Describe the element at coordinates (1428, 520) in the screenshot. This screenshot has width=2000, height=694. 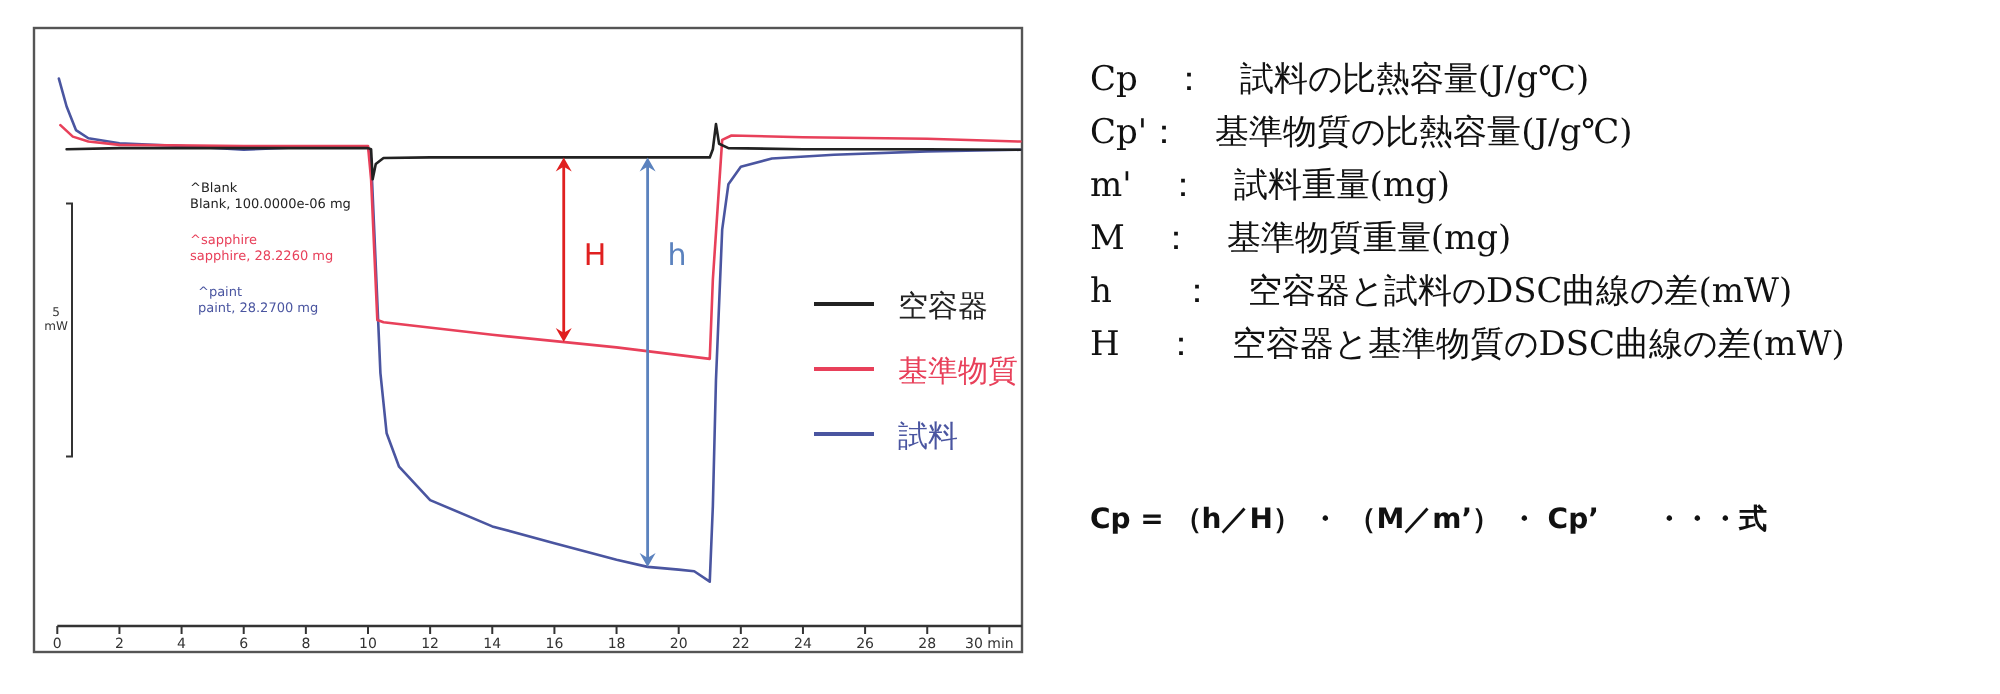
I see `text: Cp = （h／H） ・ （M／m’） ・ Cp’ ・・・式` at that location.